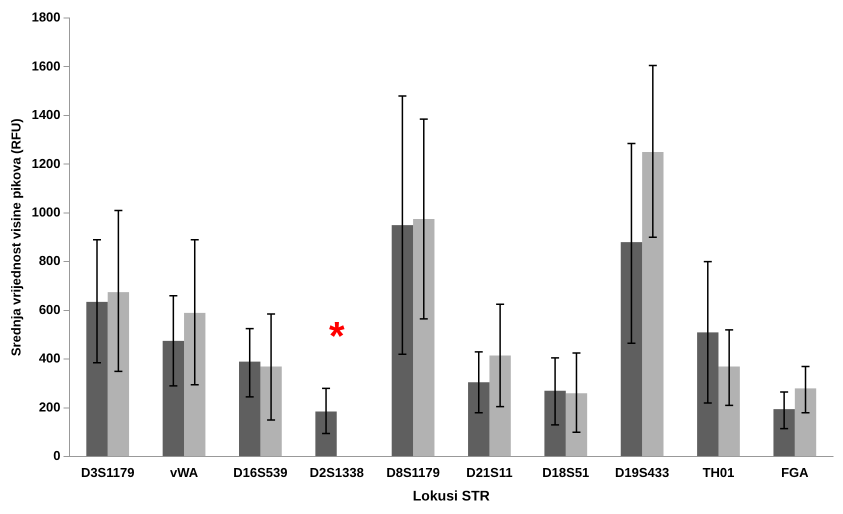  Describe the element at coordinates (718, 472) in the screenshot. I see `x-tick-label: TH01` at that location.